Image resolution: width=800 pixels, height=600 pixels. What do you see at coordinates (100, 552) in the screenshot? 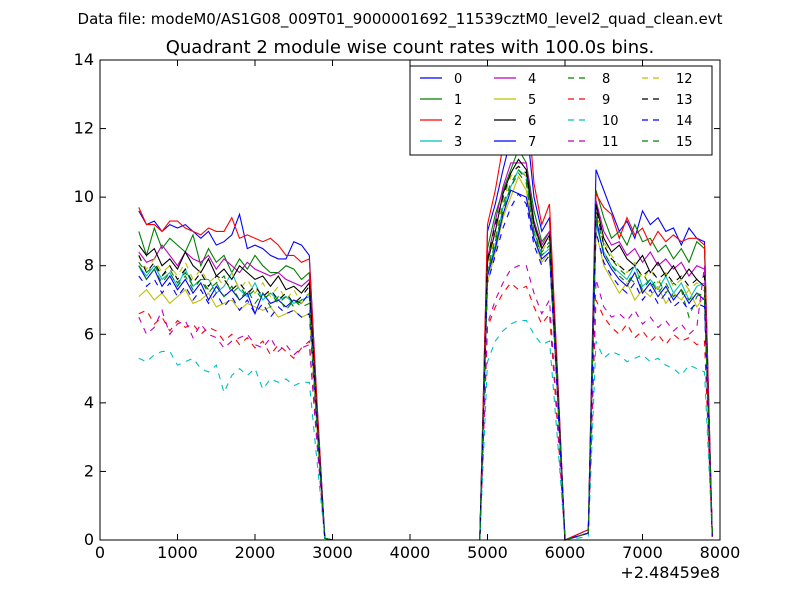
I see `x-tick-label: 0` at bounding box center [100, 552].